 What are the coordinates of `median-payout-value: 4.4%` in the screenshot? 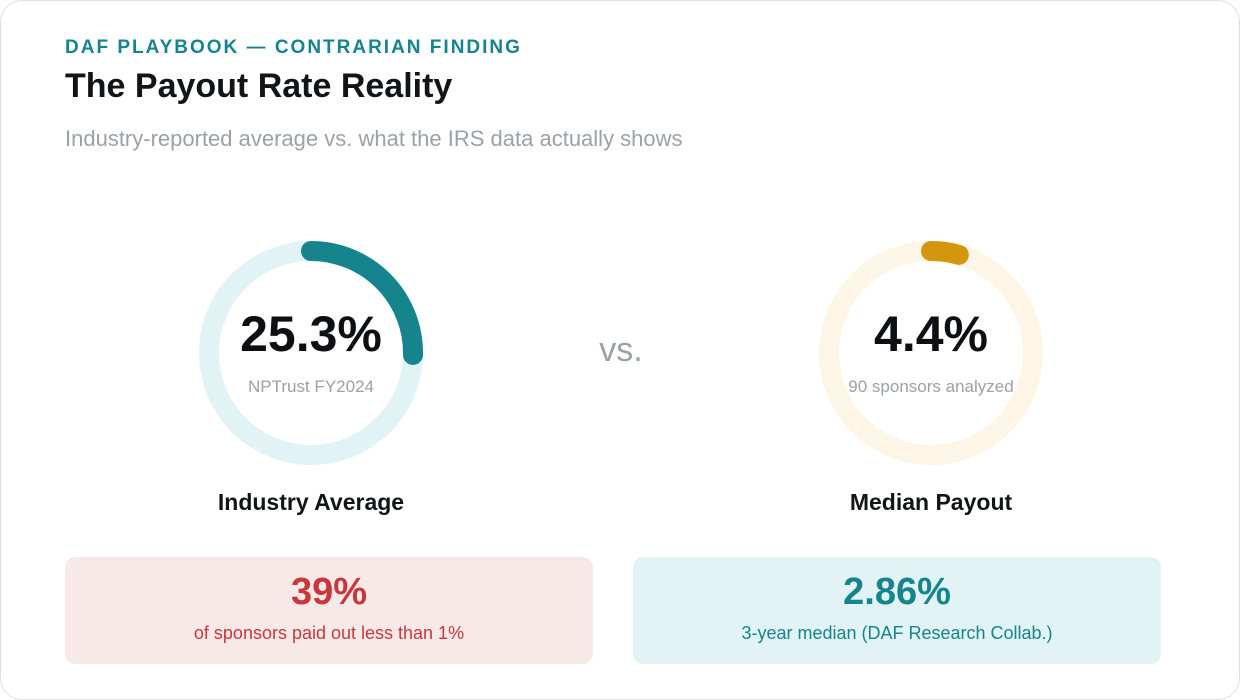 It's located at (931, 334).